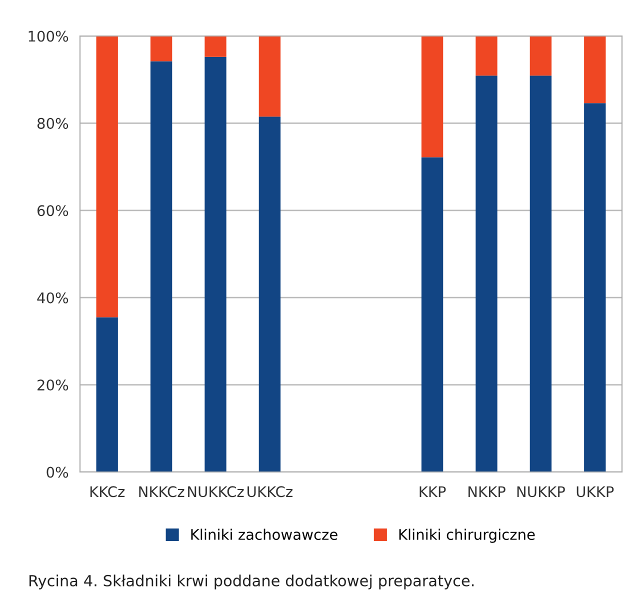  What do you see at coordinates (433, 491) in the screenshot?
I see `x-tick-label: KKP` at bounding box center [433, 491].